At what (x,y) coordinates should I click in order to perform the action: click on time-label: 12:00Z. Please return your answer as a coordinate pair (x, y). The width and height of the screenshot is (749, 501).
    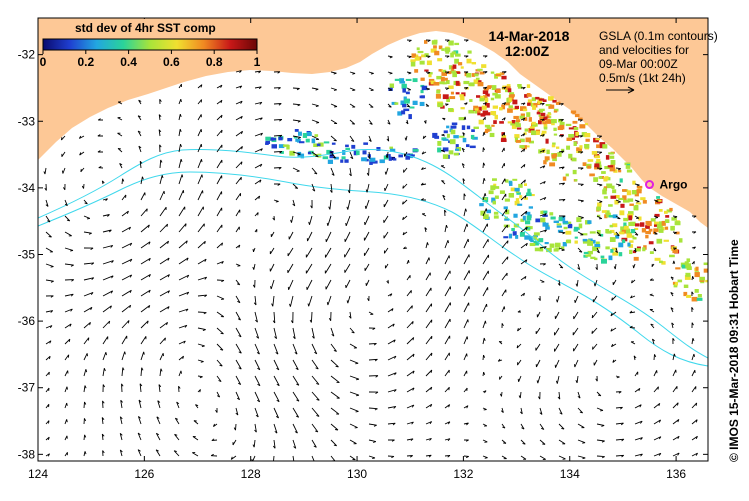
    Looking at the image, I should click on (527, 51).